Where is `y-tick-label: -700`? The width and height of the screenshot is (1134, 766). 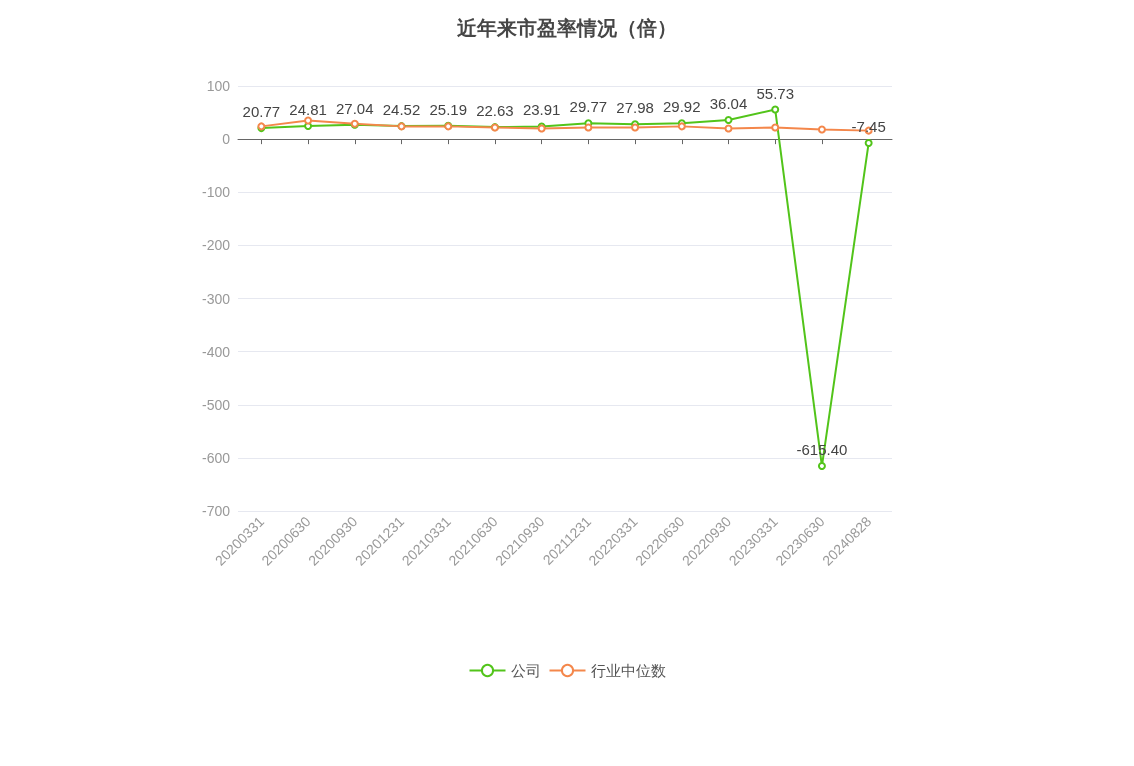
y-tick-label: -700 is located at coordinates (216, 511).